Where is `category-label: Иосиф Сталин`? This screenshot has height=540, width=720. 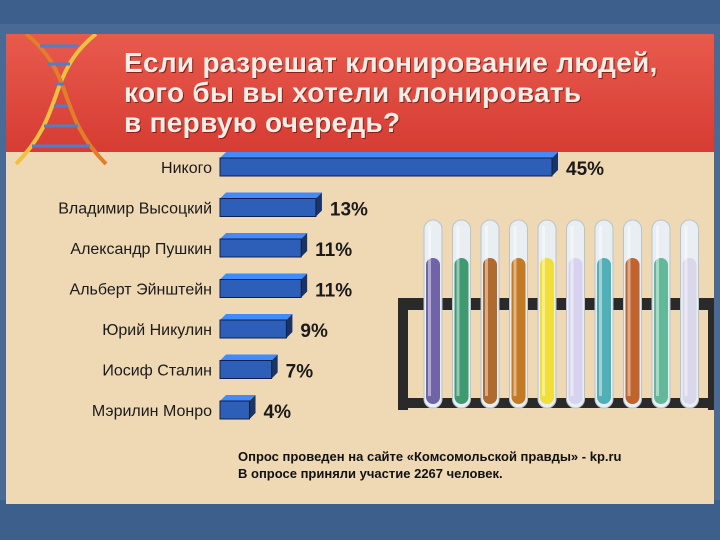
category-label: Иосиф Сталин is located at coordinates (157, 371).